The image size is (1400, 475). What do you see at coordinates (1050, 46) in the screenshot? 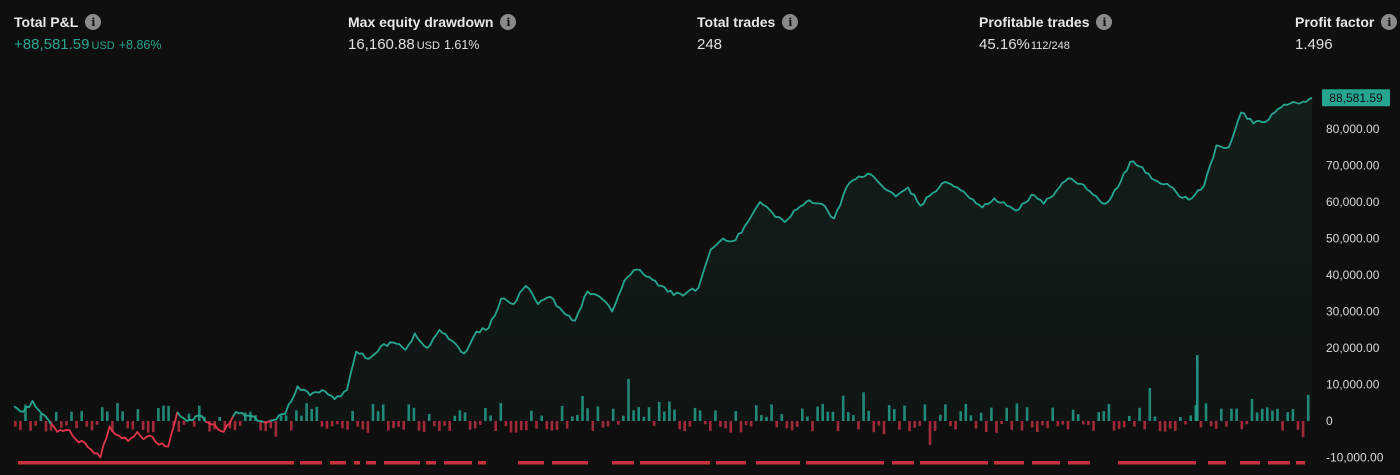
I see `profitable-trades-ratio: 112/248` at bounding box center [1050, 46].